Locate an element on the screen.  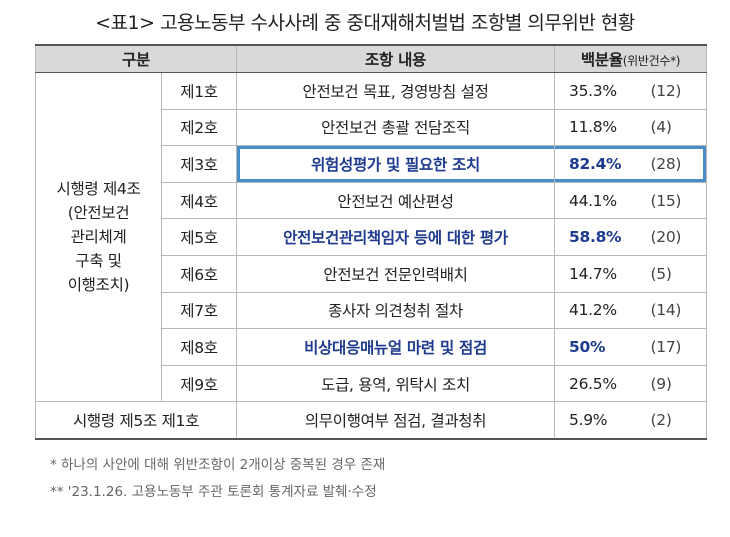
header-rate: 백분율(위반건수*) is located at coordinates (631, 58).